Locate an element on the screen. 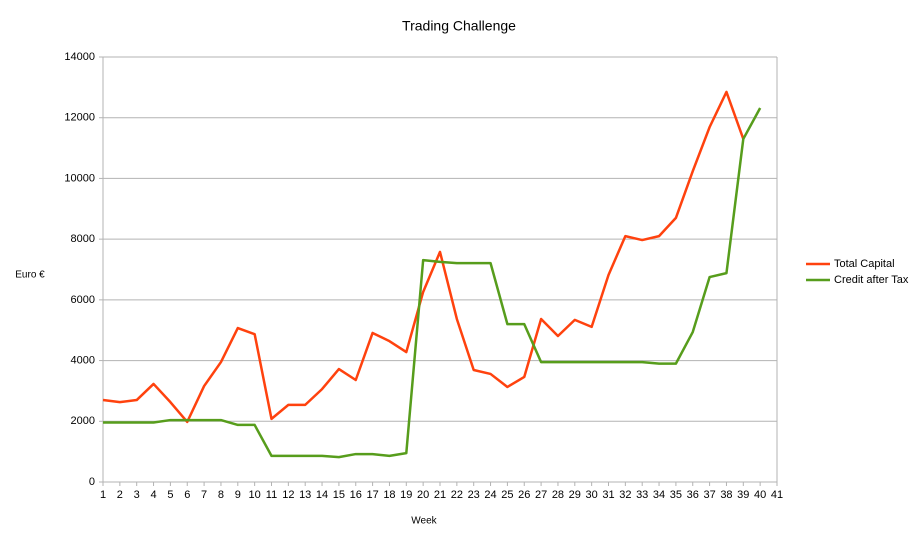 The image size is (919, 549). x-tick-label: 8 is located at coordinates (221, 495).